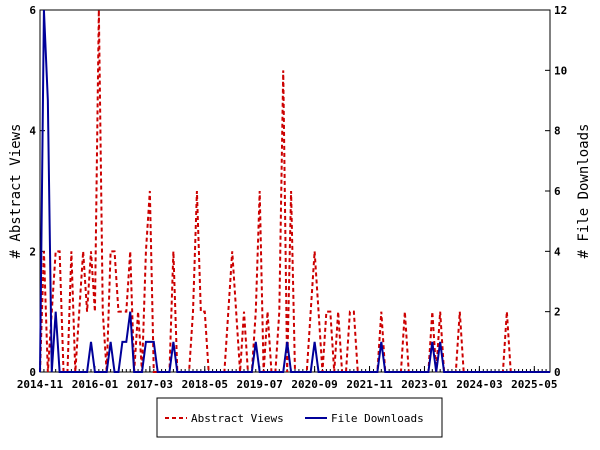  I want to click on x-tick-label: 2016-01, so click(95, 384).